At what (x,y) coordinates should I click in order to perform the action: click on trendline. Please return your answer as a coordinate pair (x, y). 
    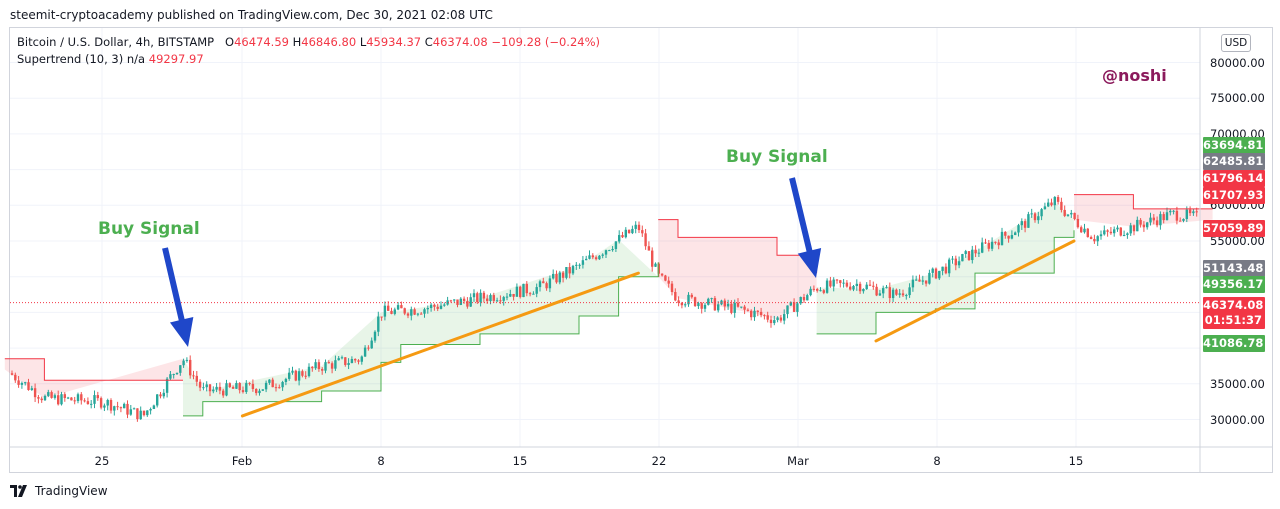
    Looking at the image, I should click on (975, 291).